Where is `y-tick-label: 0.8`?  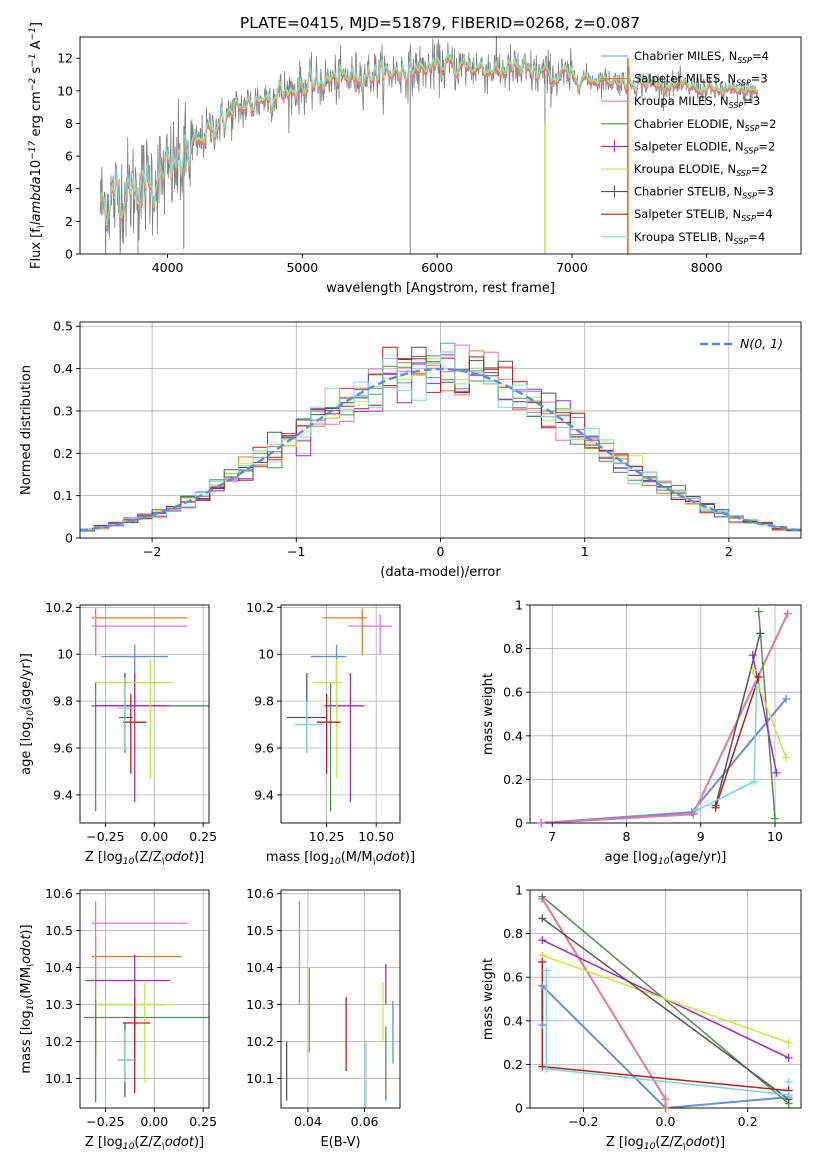 y-tick-label: 0.8 is located at coordinates (513, 933).